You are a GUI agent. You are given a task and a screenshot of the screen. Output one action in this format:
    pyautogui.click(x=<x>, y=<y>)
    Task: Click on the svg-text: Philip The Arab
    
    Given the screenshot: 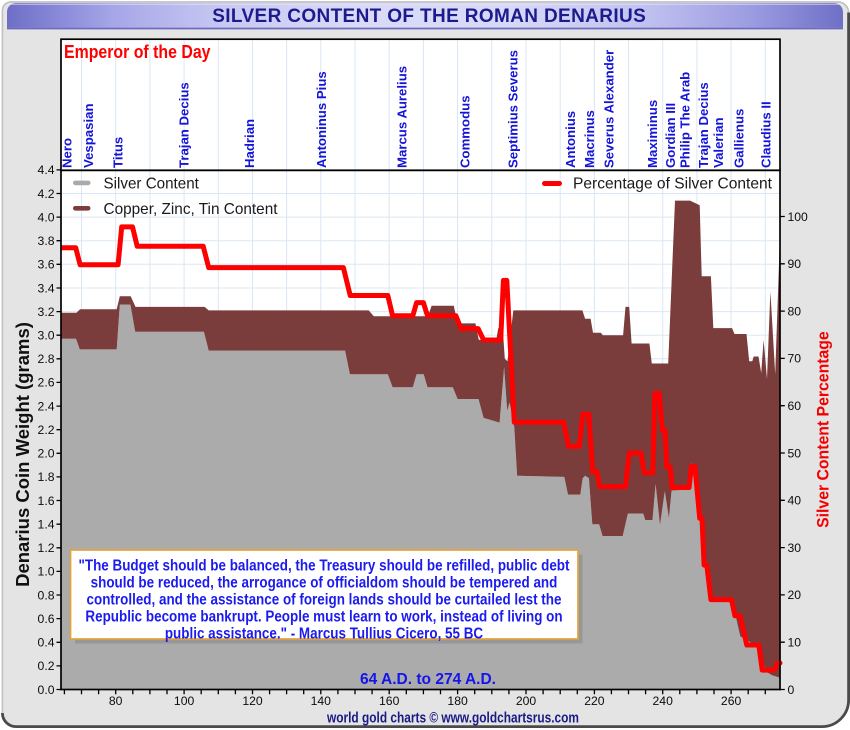 What is the action you would take?
    pyautogui.click(x=685, y=120)
    